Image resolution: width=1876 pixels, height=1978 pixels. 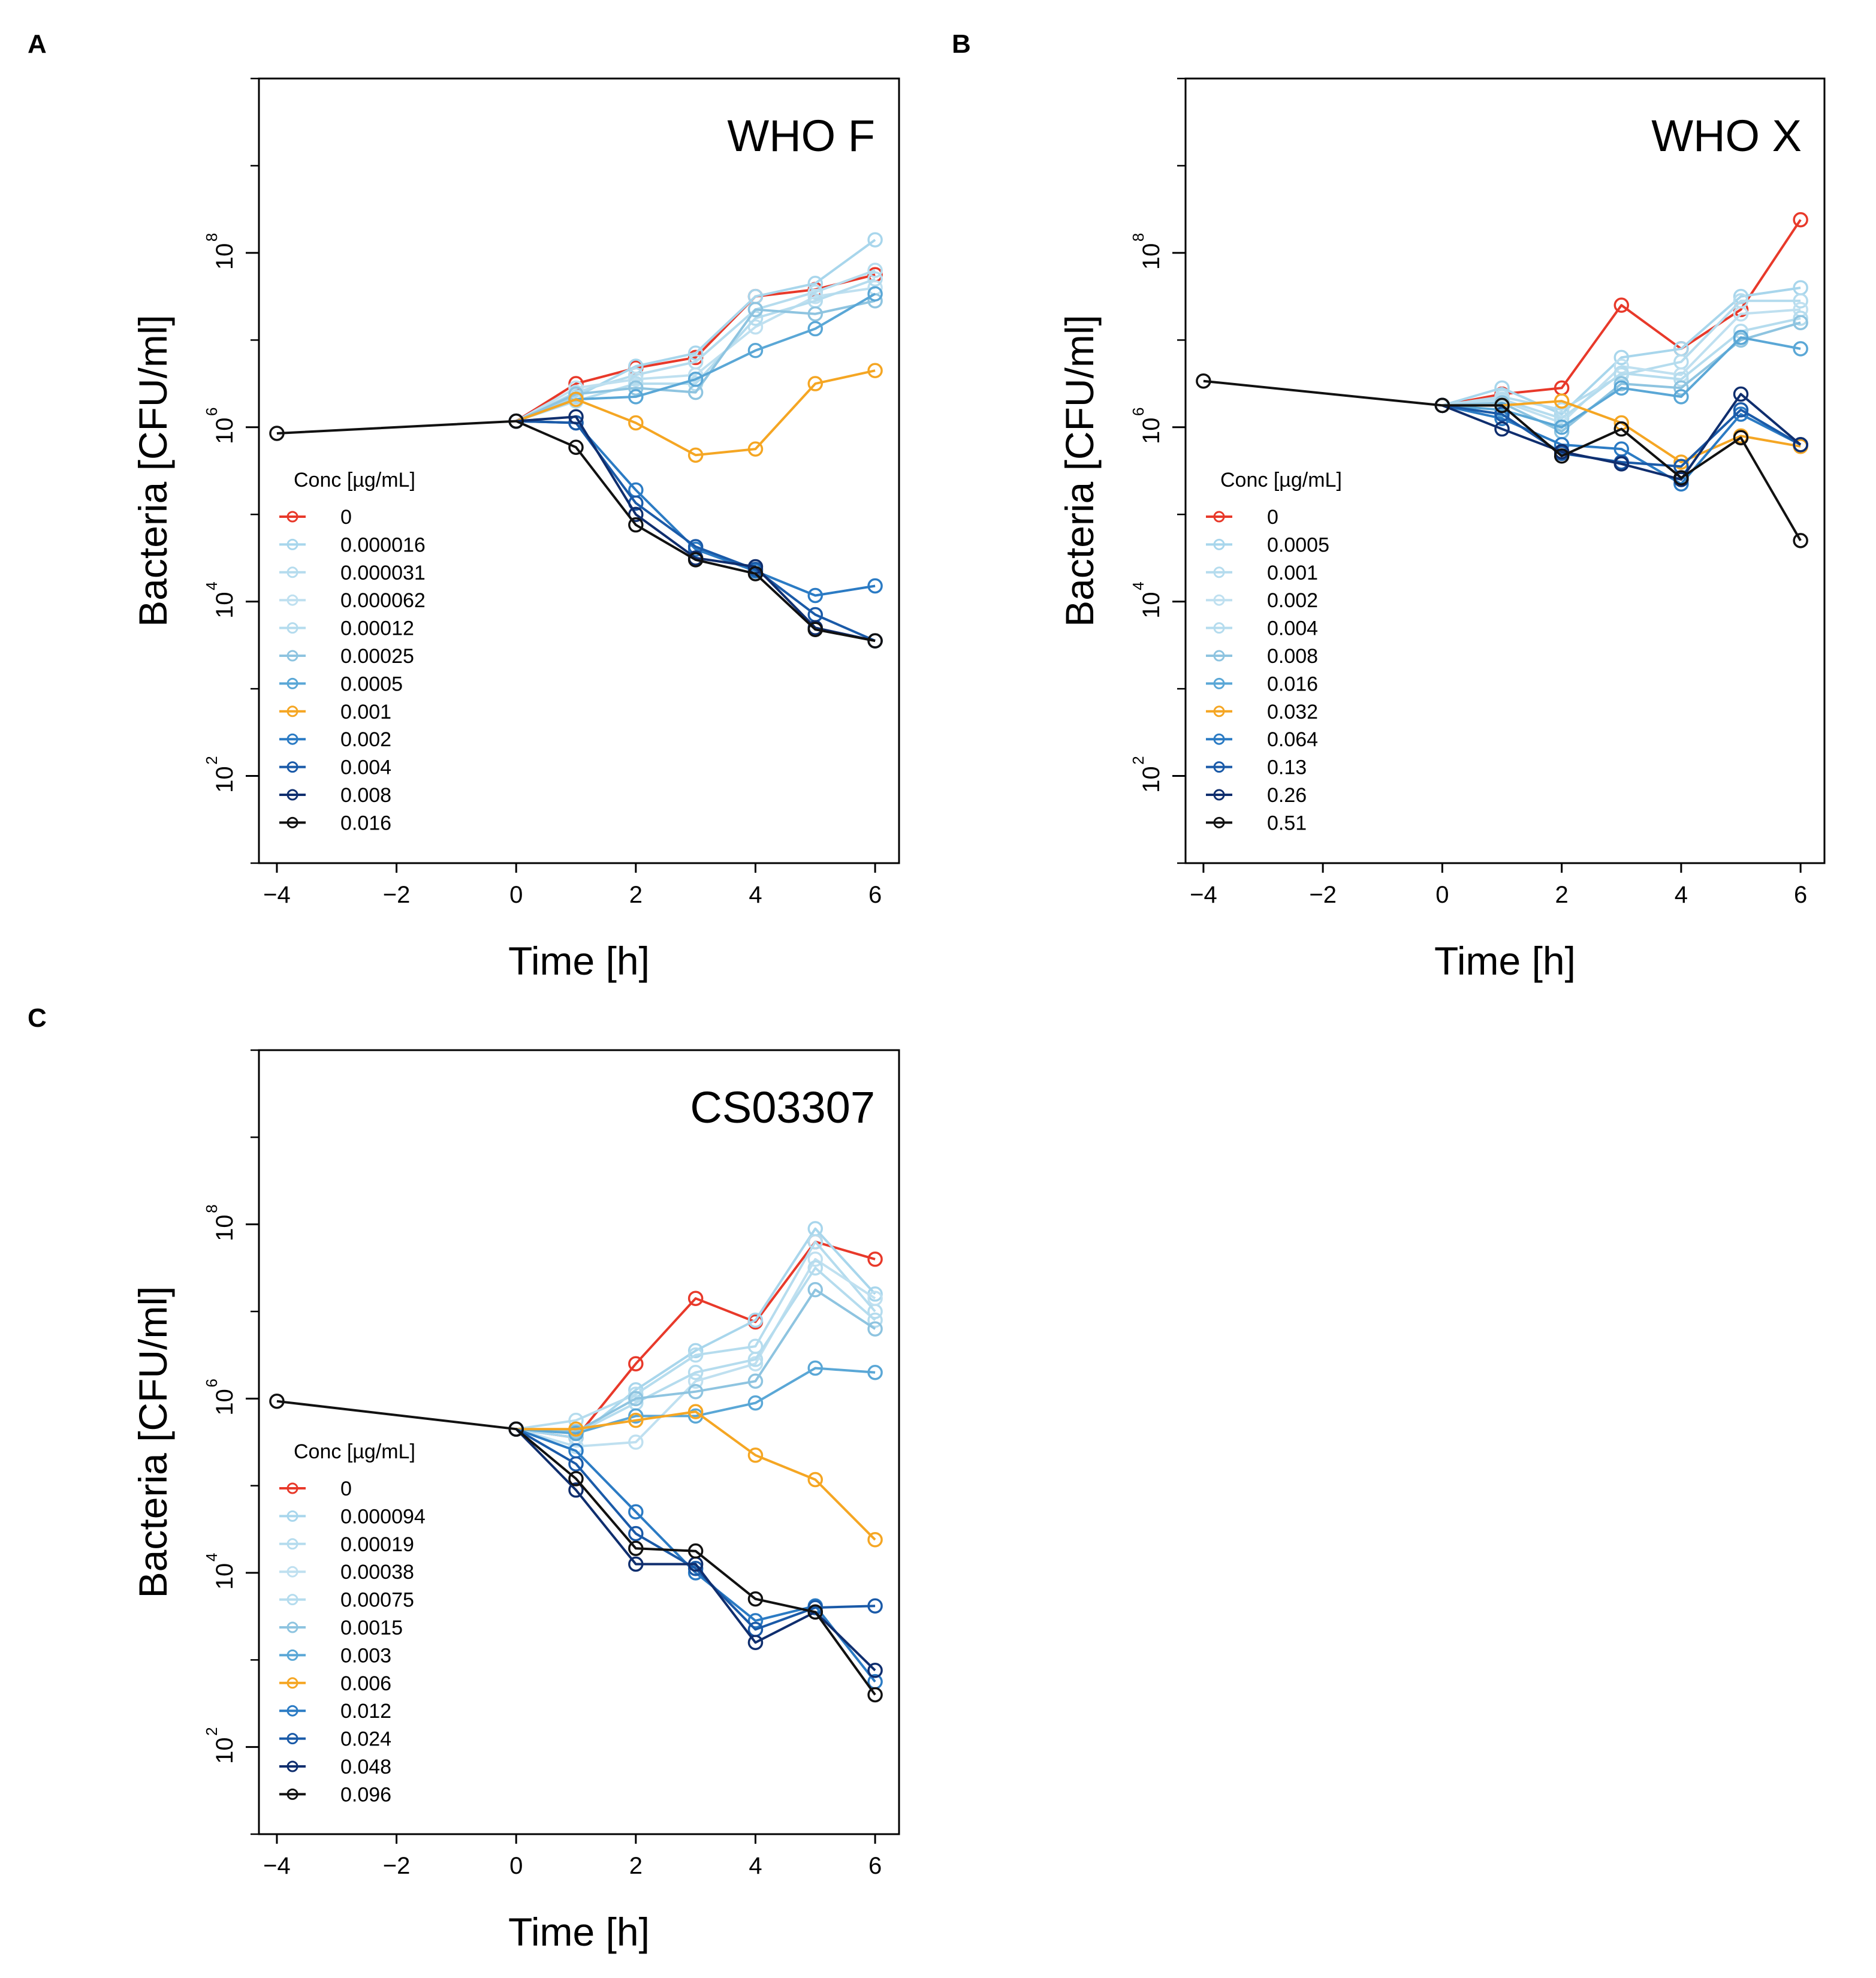 I want to click on y-tick-label: 10², so click(x=220, y=774).